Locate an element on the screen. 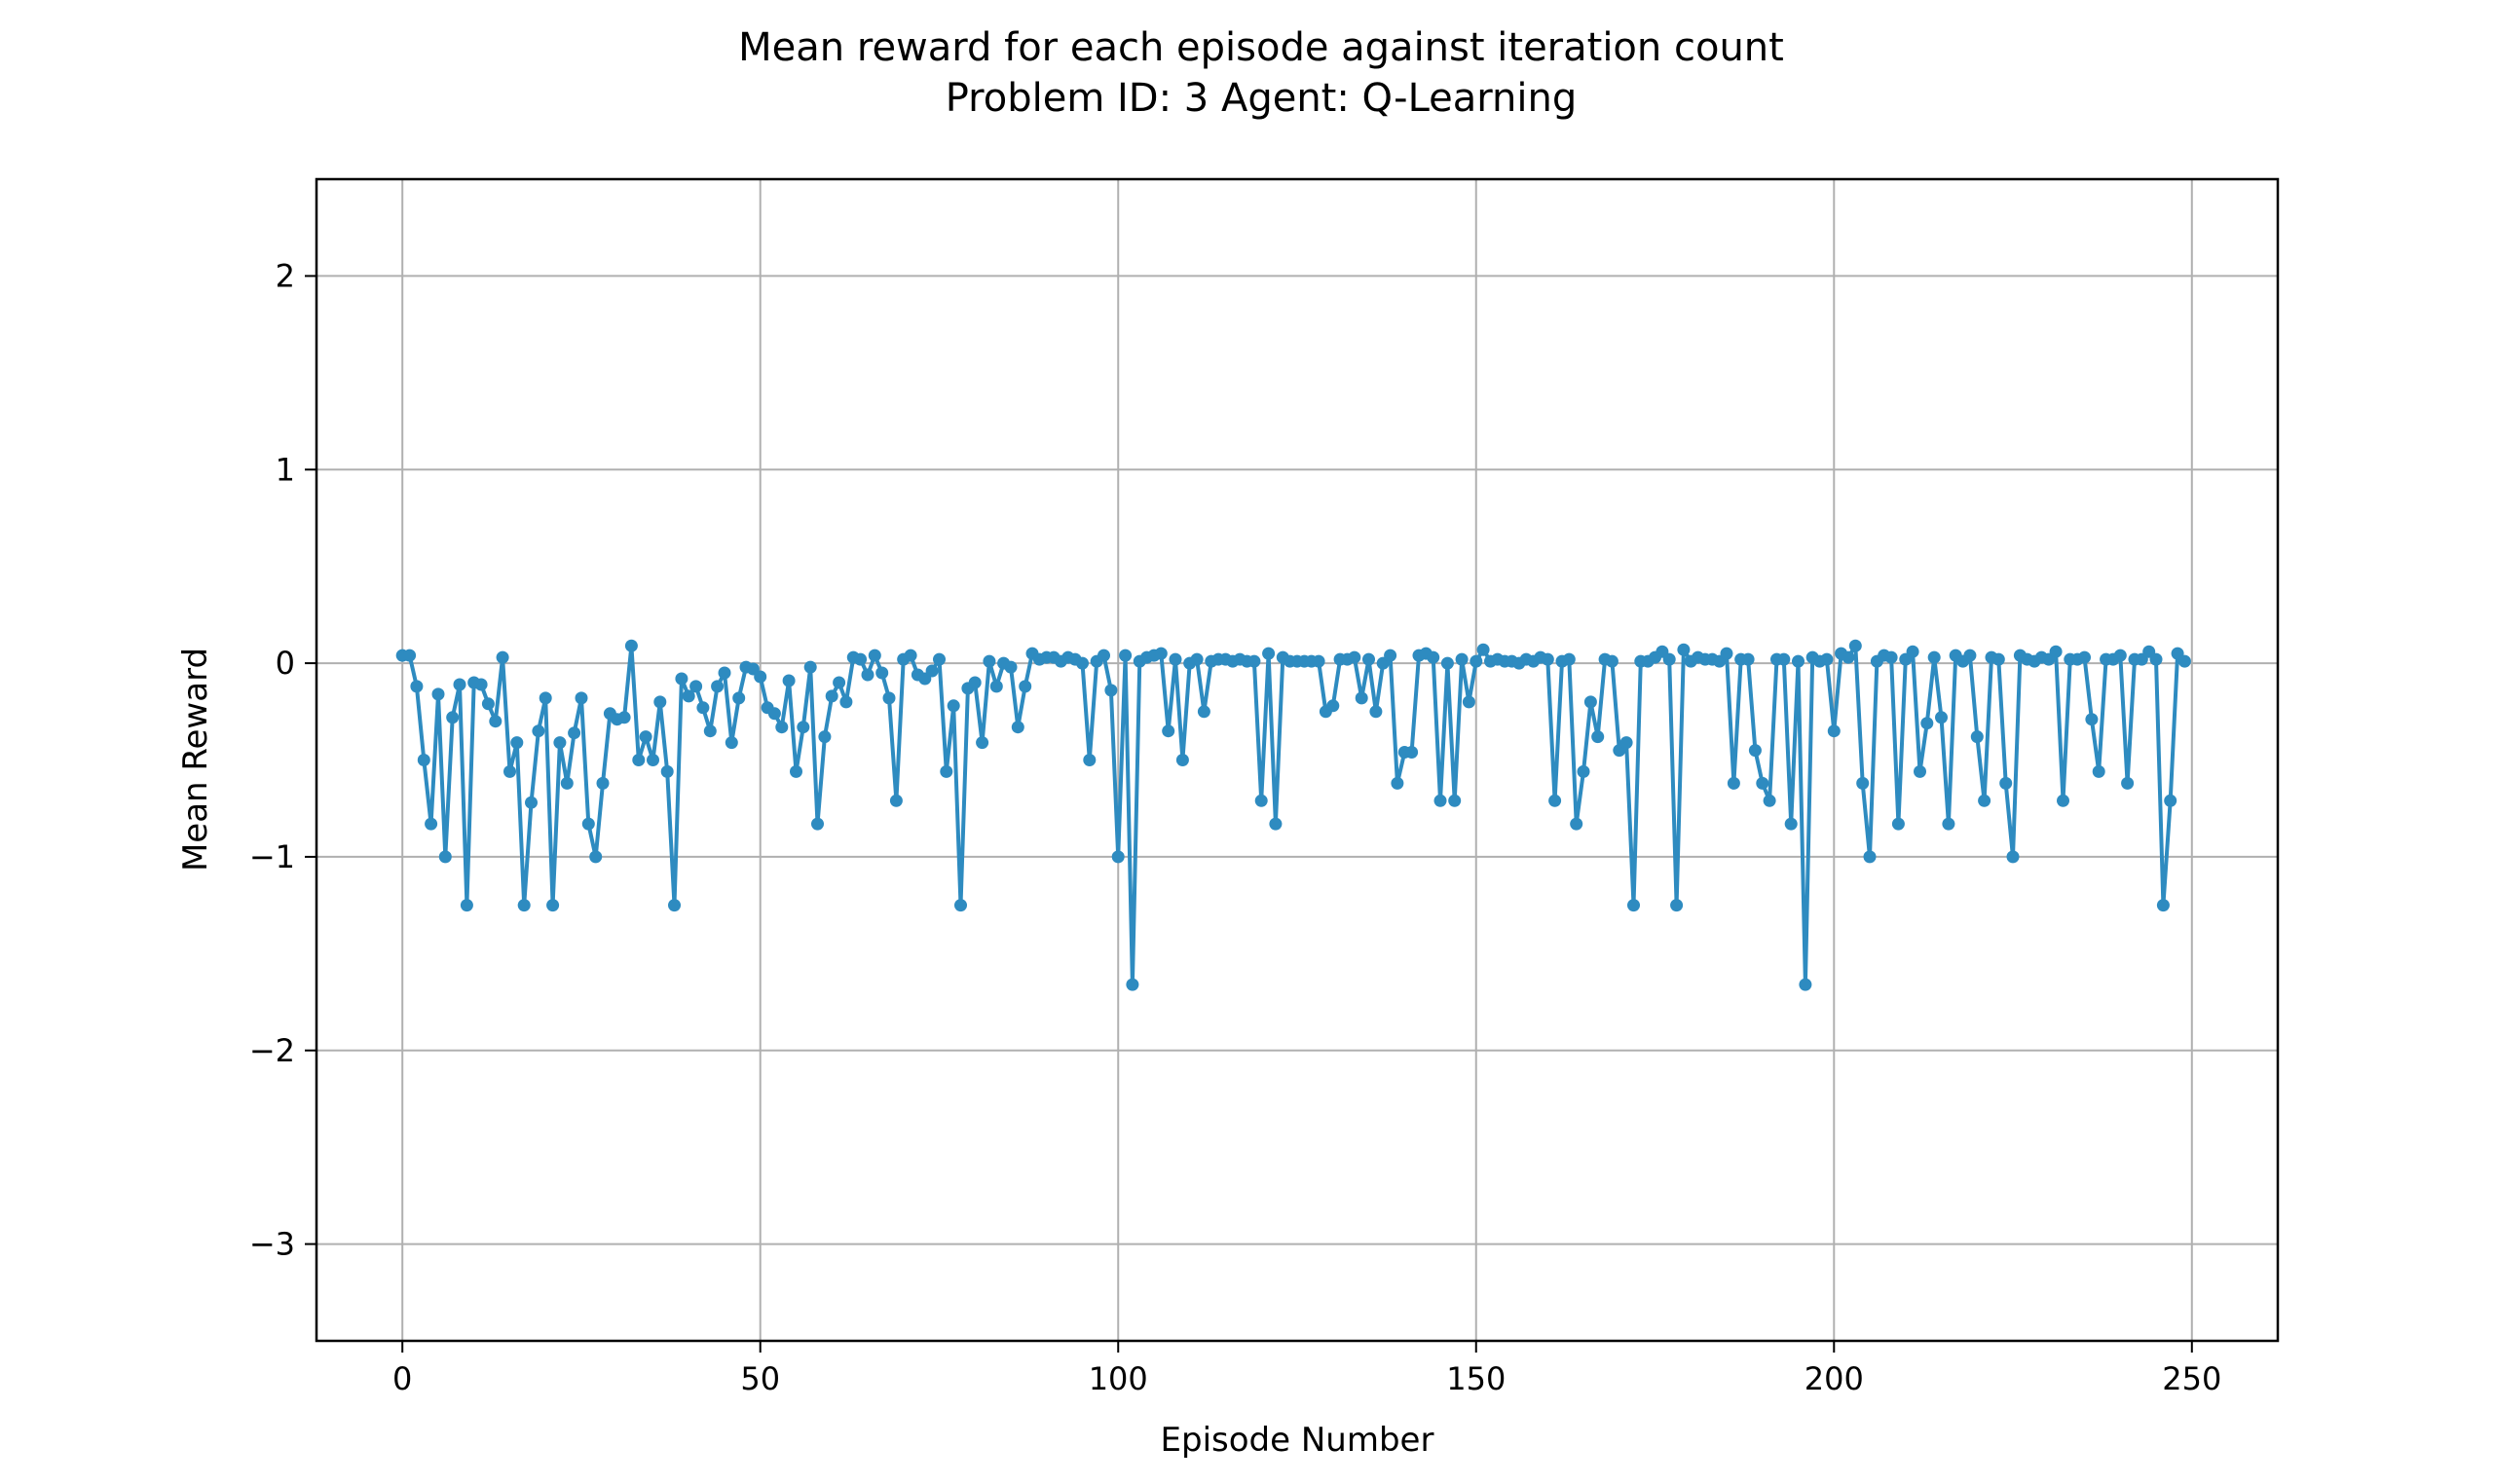  y-tick-label: 2 is located at coordinates (285, 275).